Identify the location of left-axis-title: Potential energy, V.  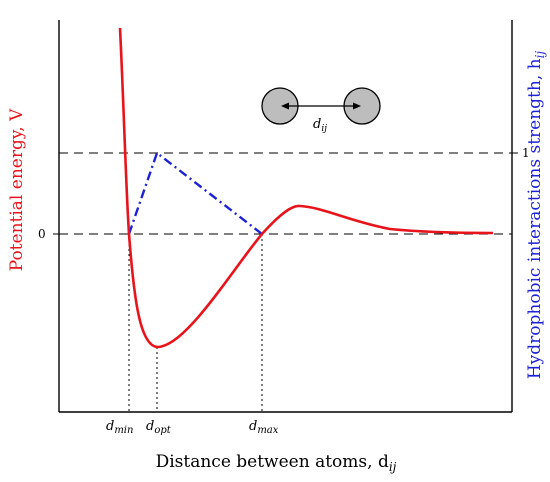
(17, 189).